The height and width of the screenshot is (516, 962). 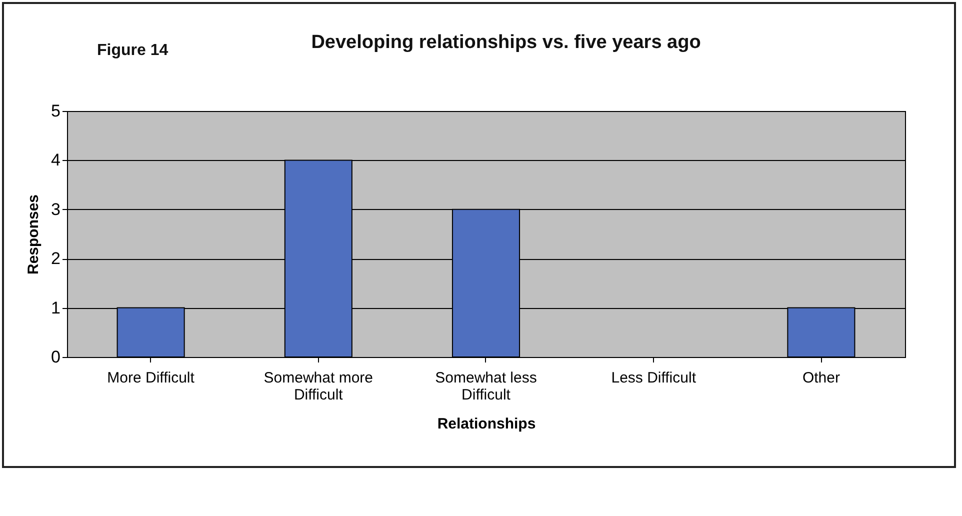 What do you see at coordinates (151, 378) in the screenshot?
I see `x-tick-label: More Difficult` at bounding box center [151, 378].